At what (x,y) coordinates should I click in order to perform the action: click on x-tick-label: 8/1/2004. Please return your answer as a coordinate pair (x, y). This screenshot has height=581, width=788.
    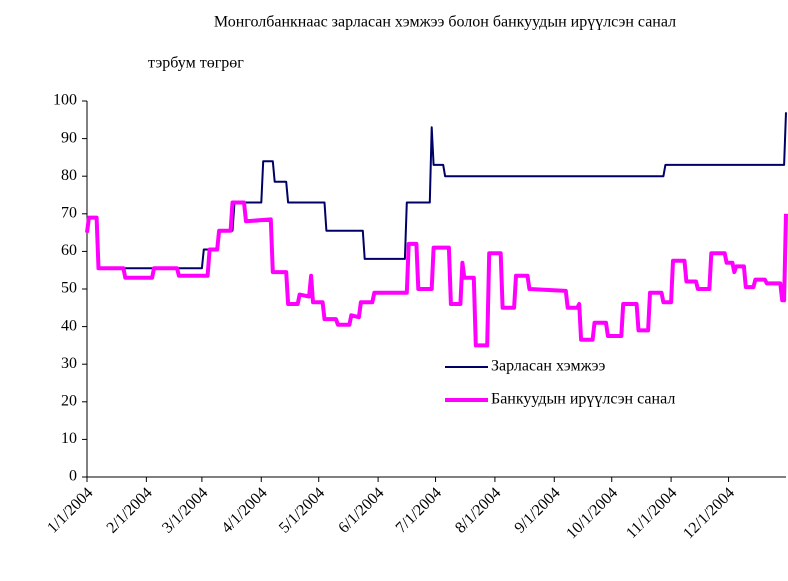
    Looking at the image, I should click on (478, 510).